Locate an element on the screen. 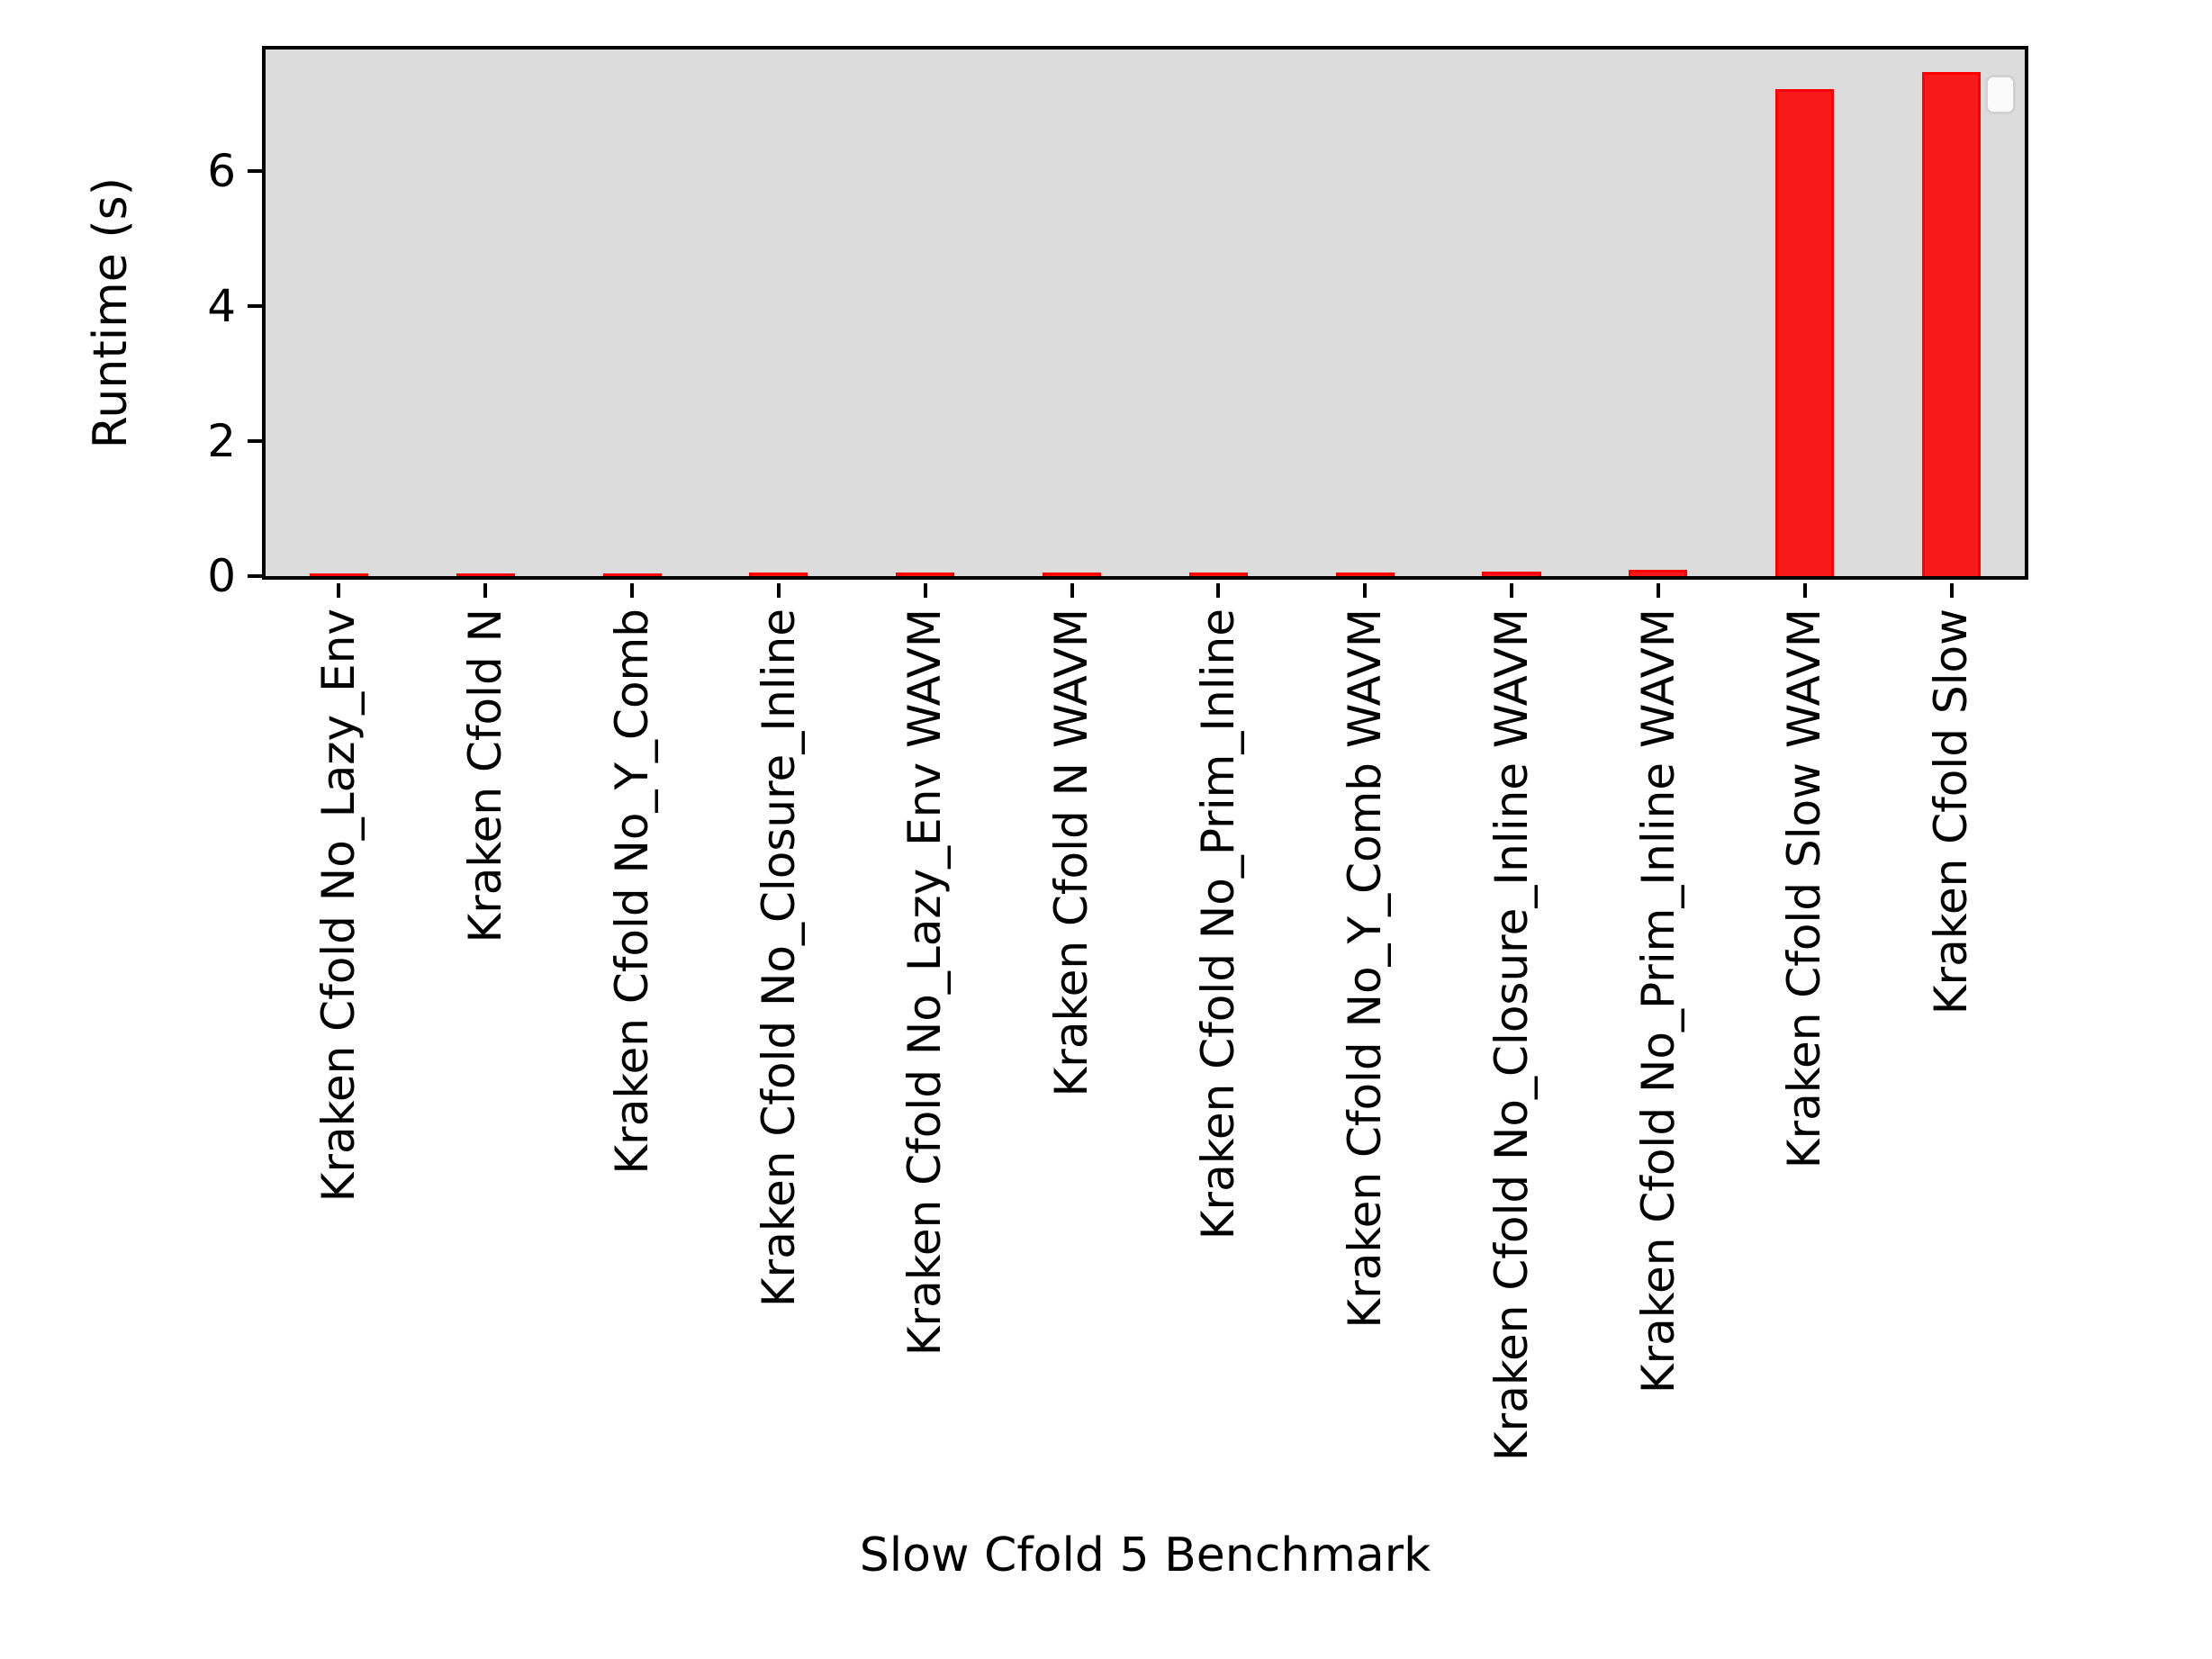 The height and width of the screenshot is (1659, 2212). bar-kraken-cfold-slow is located at coordinates (1951, 323).